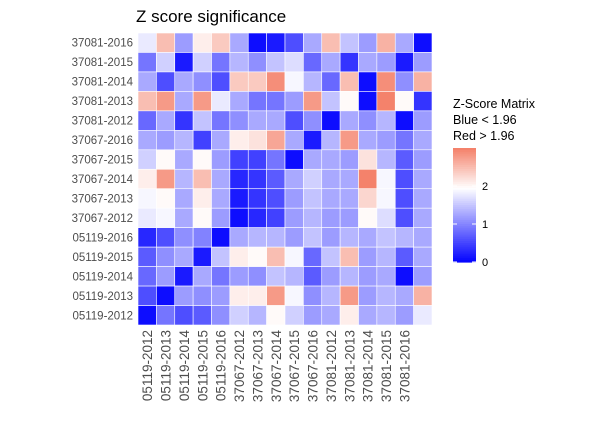  I want to click on y-tick-label: 05119-2013, so click(102, 297).